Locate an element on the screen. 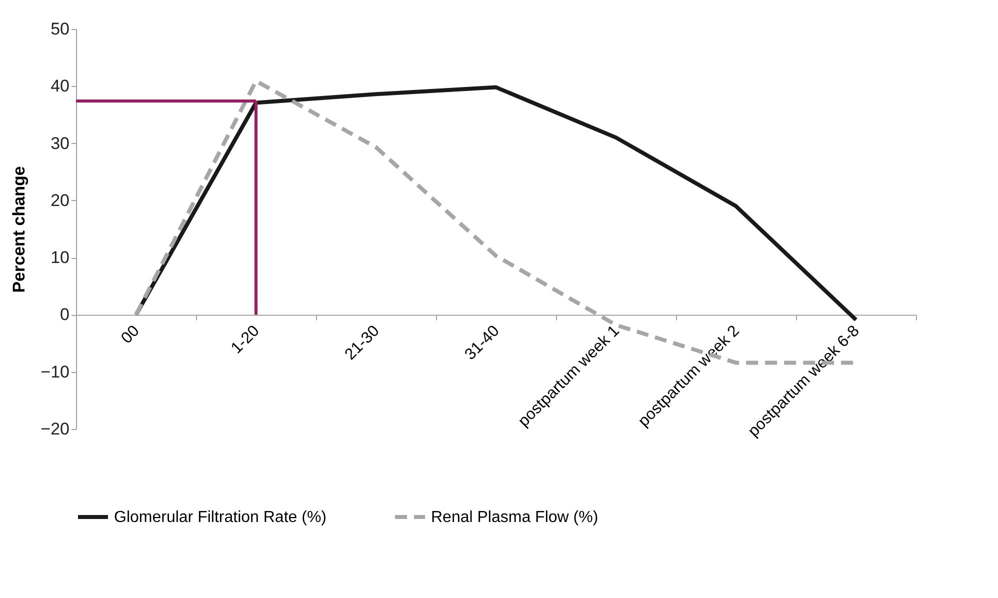  y-tick-label: 30 is located at coordinates (60, 143).